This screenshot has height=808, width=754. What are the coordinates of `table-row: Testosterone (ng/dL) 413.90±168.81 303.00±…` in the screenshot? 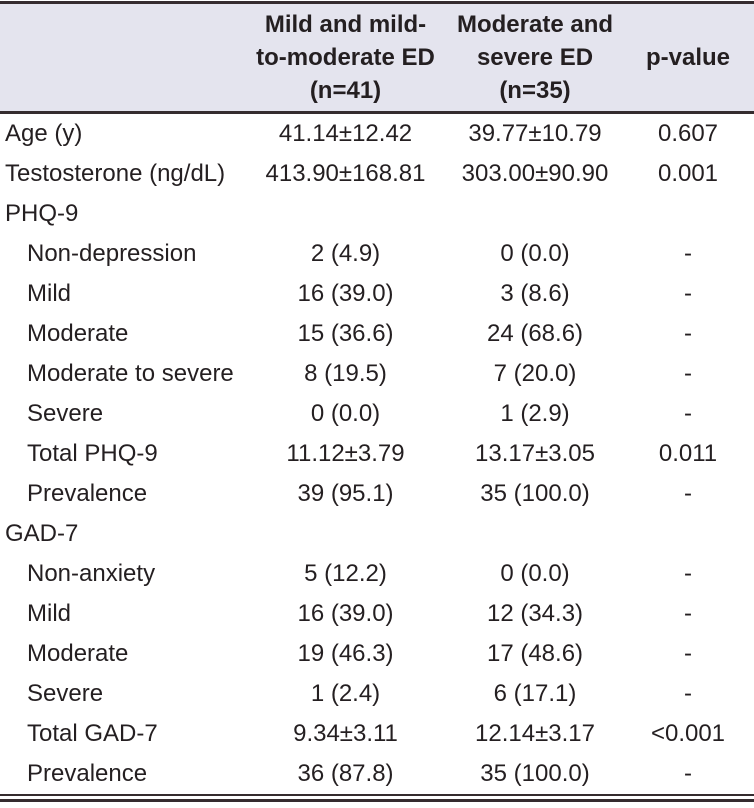 It's located at (377, 174).